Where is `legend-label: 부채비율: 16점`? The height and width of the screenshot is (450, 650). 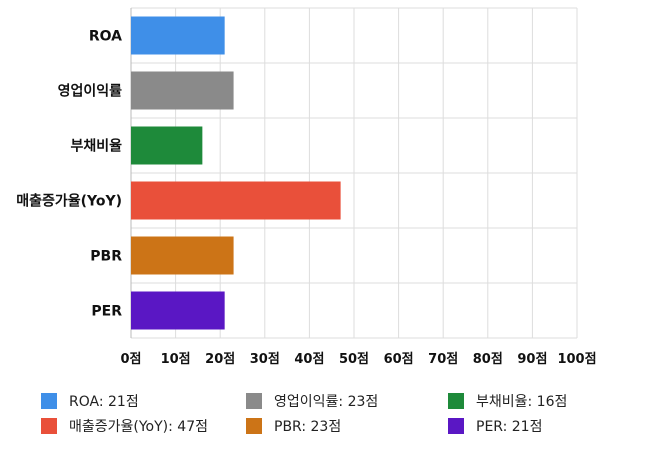 legend-label: 부채비율: 16점 is located at coordinates (521, 402).